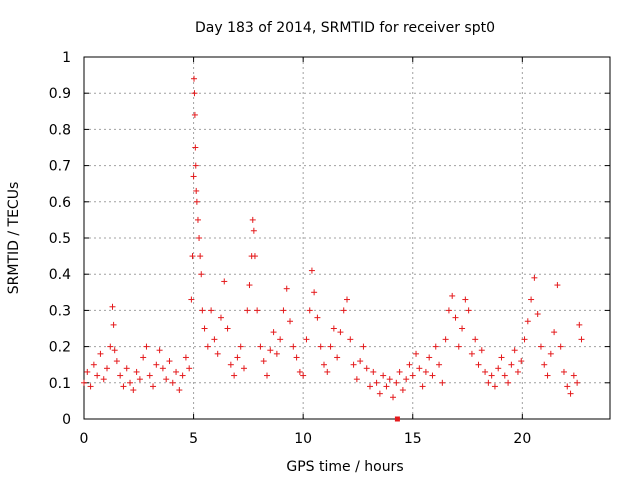  What do you see at coordinates (303, 439) in the screenshot?
I see `x-tick-label: 10` at bounding box center [303, 439].